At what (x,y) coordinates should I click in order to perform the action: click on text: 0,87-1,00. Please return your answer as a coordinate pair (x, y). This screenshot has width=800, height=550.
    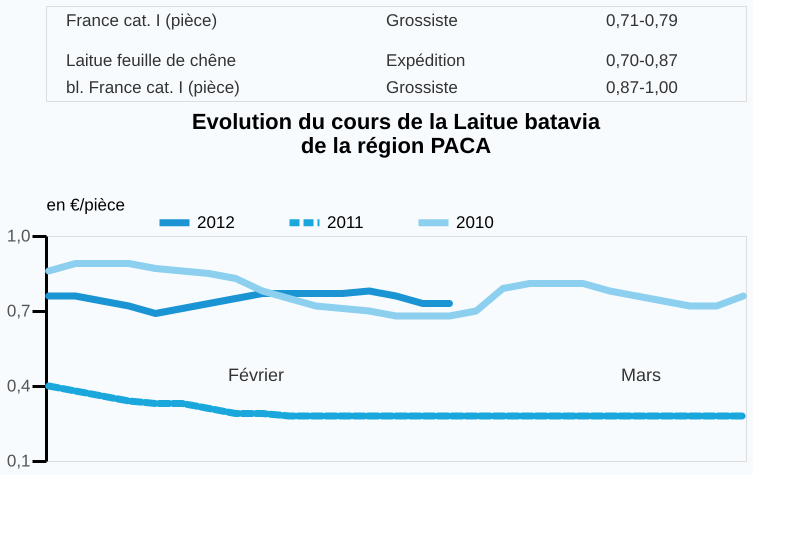
    Looking at the image, I should click on (642, 87).